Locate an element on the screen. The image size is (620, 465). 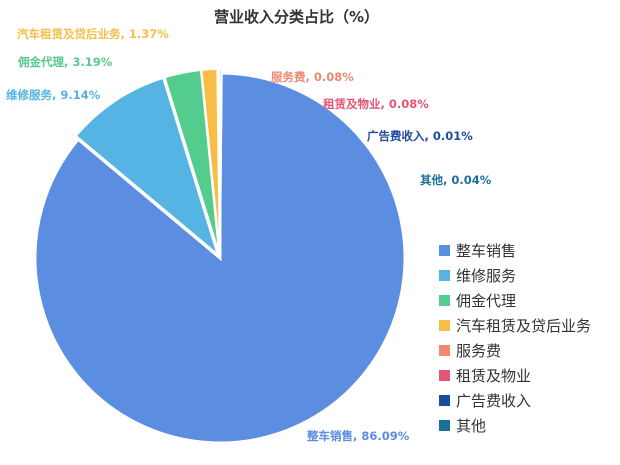
legend-item-服务费: 服务费 is located at coordinates (515, 350).